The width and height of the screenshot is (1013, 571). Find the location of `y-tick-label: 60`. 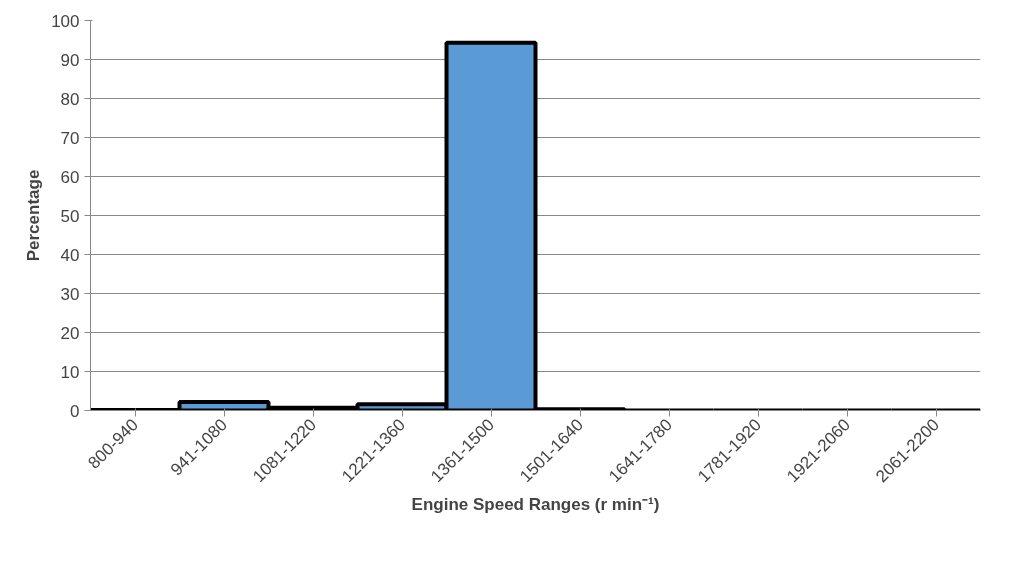

y-tick-label: 60 is located at coordinates (70, 177).